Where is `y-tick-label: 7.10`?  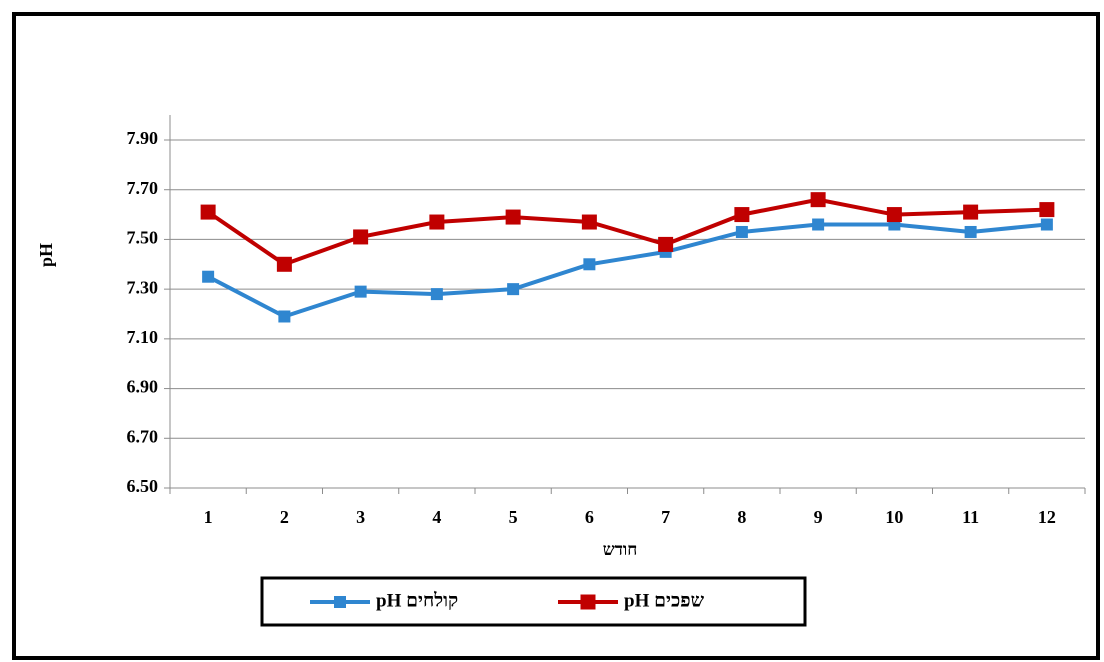
y-tick-label: 7.10 is located at coordinates (143, 337).